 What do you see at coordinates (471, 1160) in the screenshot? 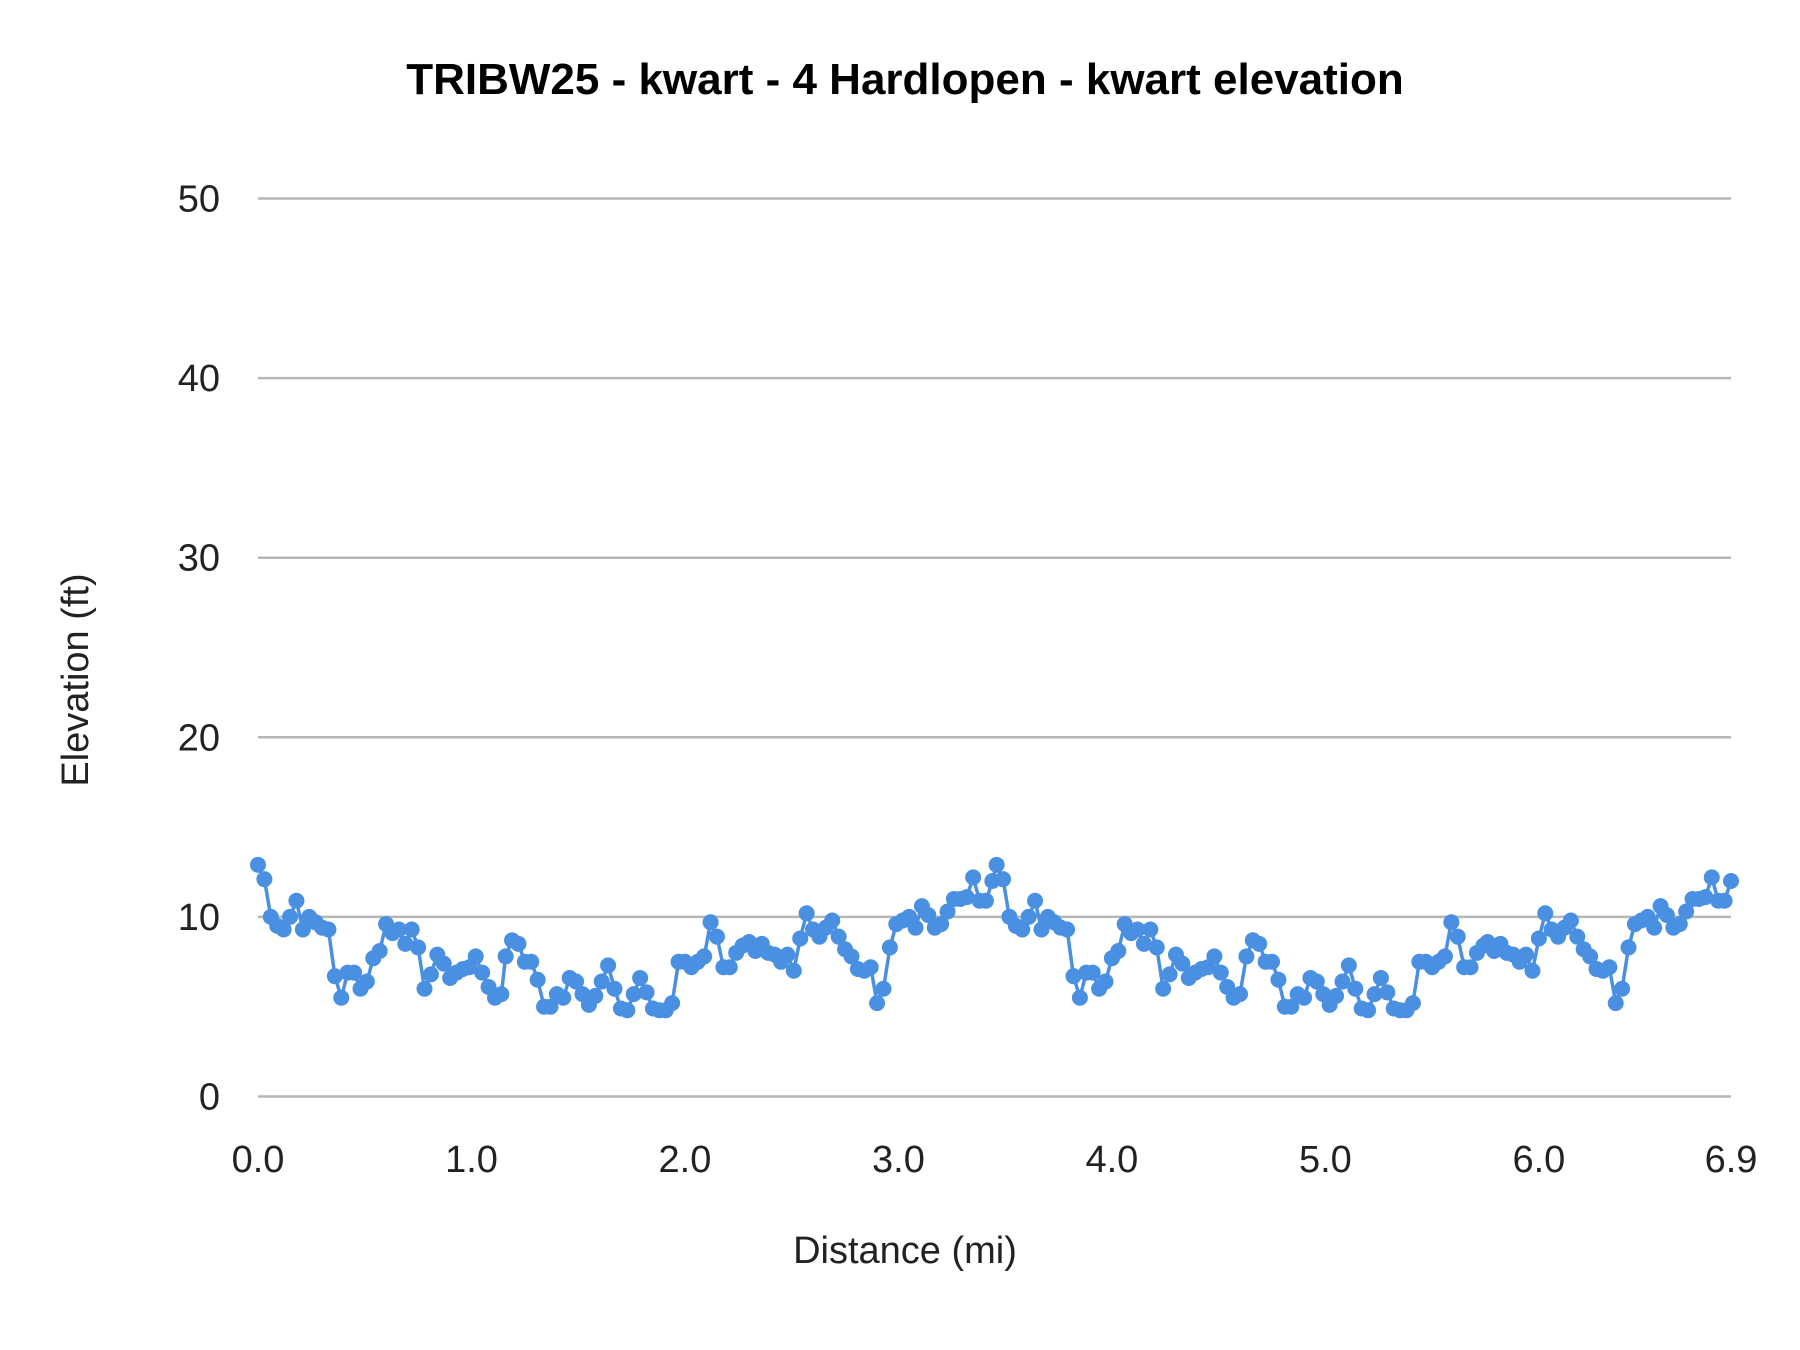
I see `x-tick-label: 1.0` at bounding box center [471, 1160].